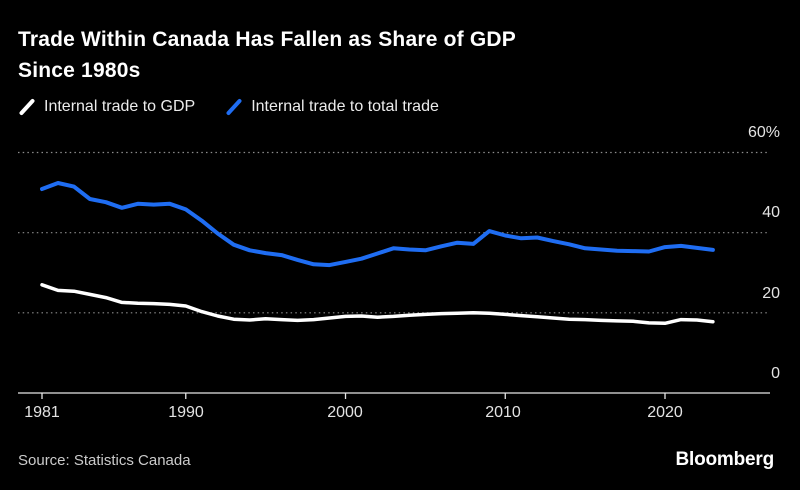 This screenshot has height=490, width=800. What do you see at coordinates (377, 224) in the screenshot?
I see `series-line-internal-trade-to-total-trade` at bounding box center [377, 224].